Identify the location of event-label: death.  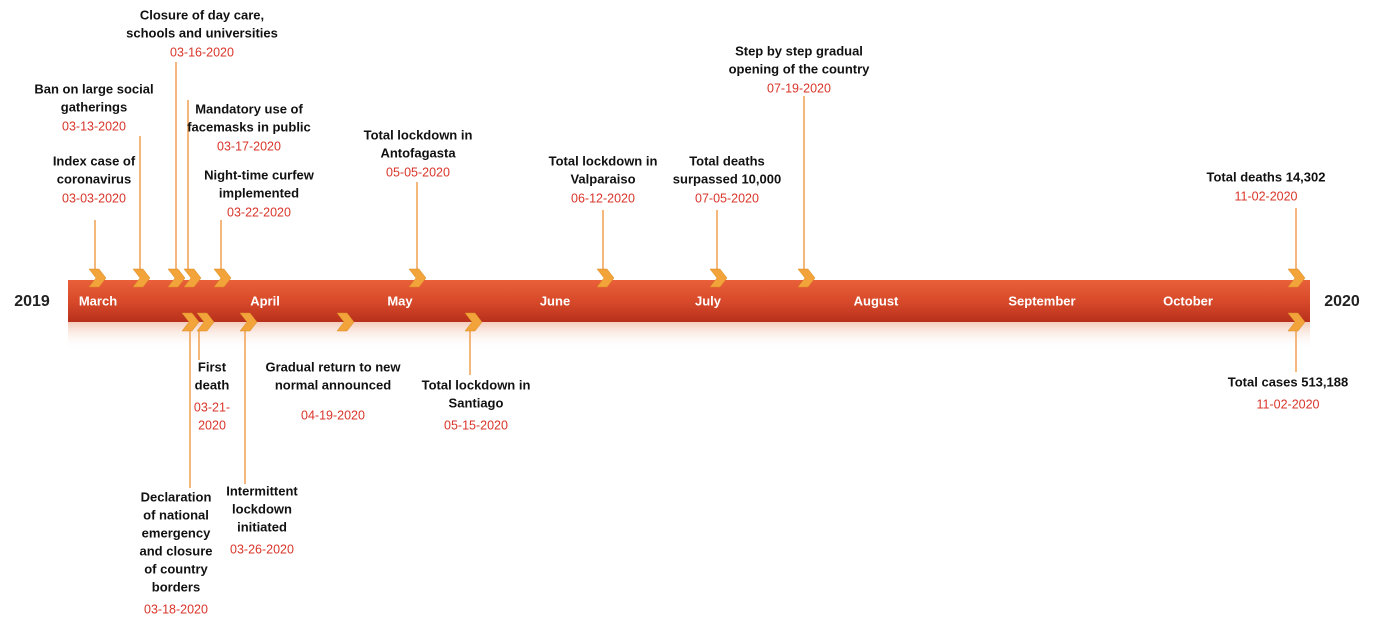
(212, 384).